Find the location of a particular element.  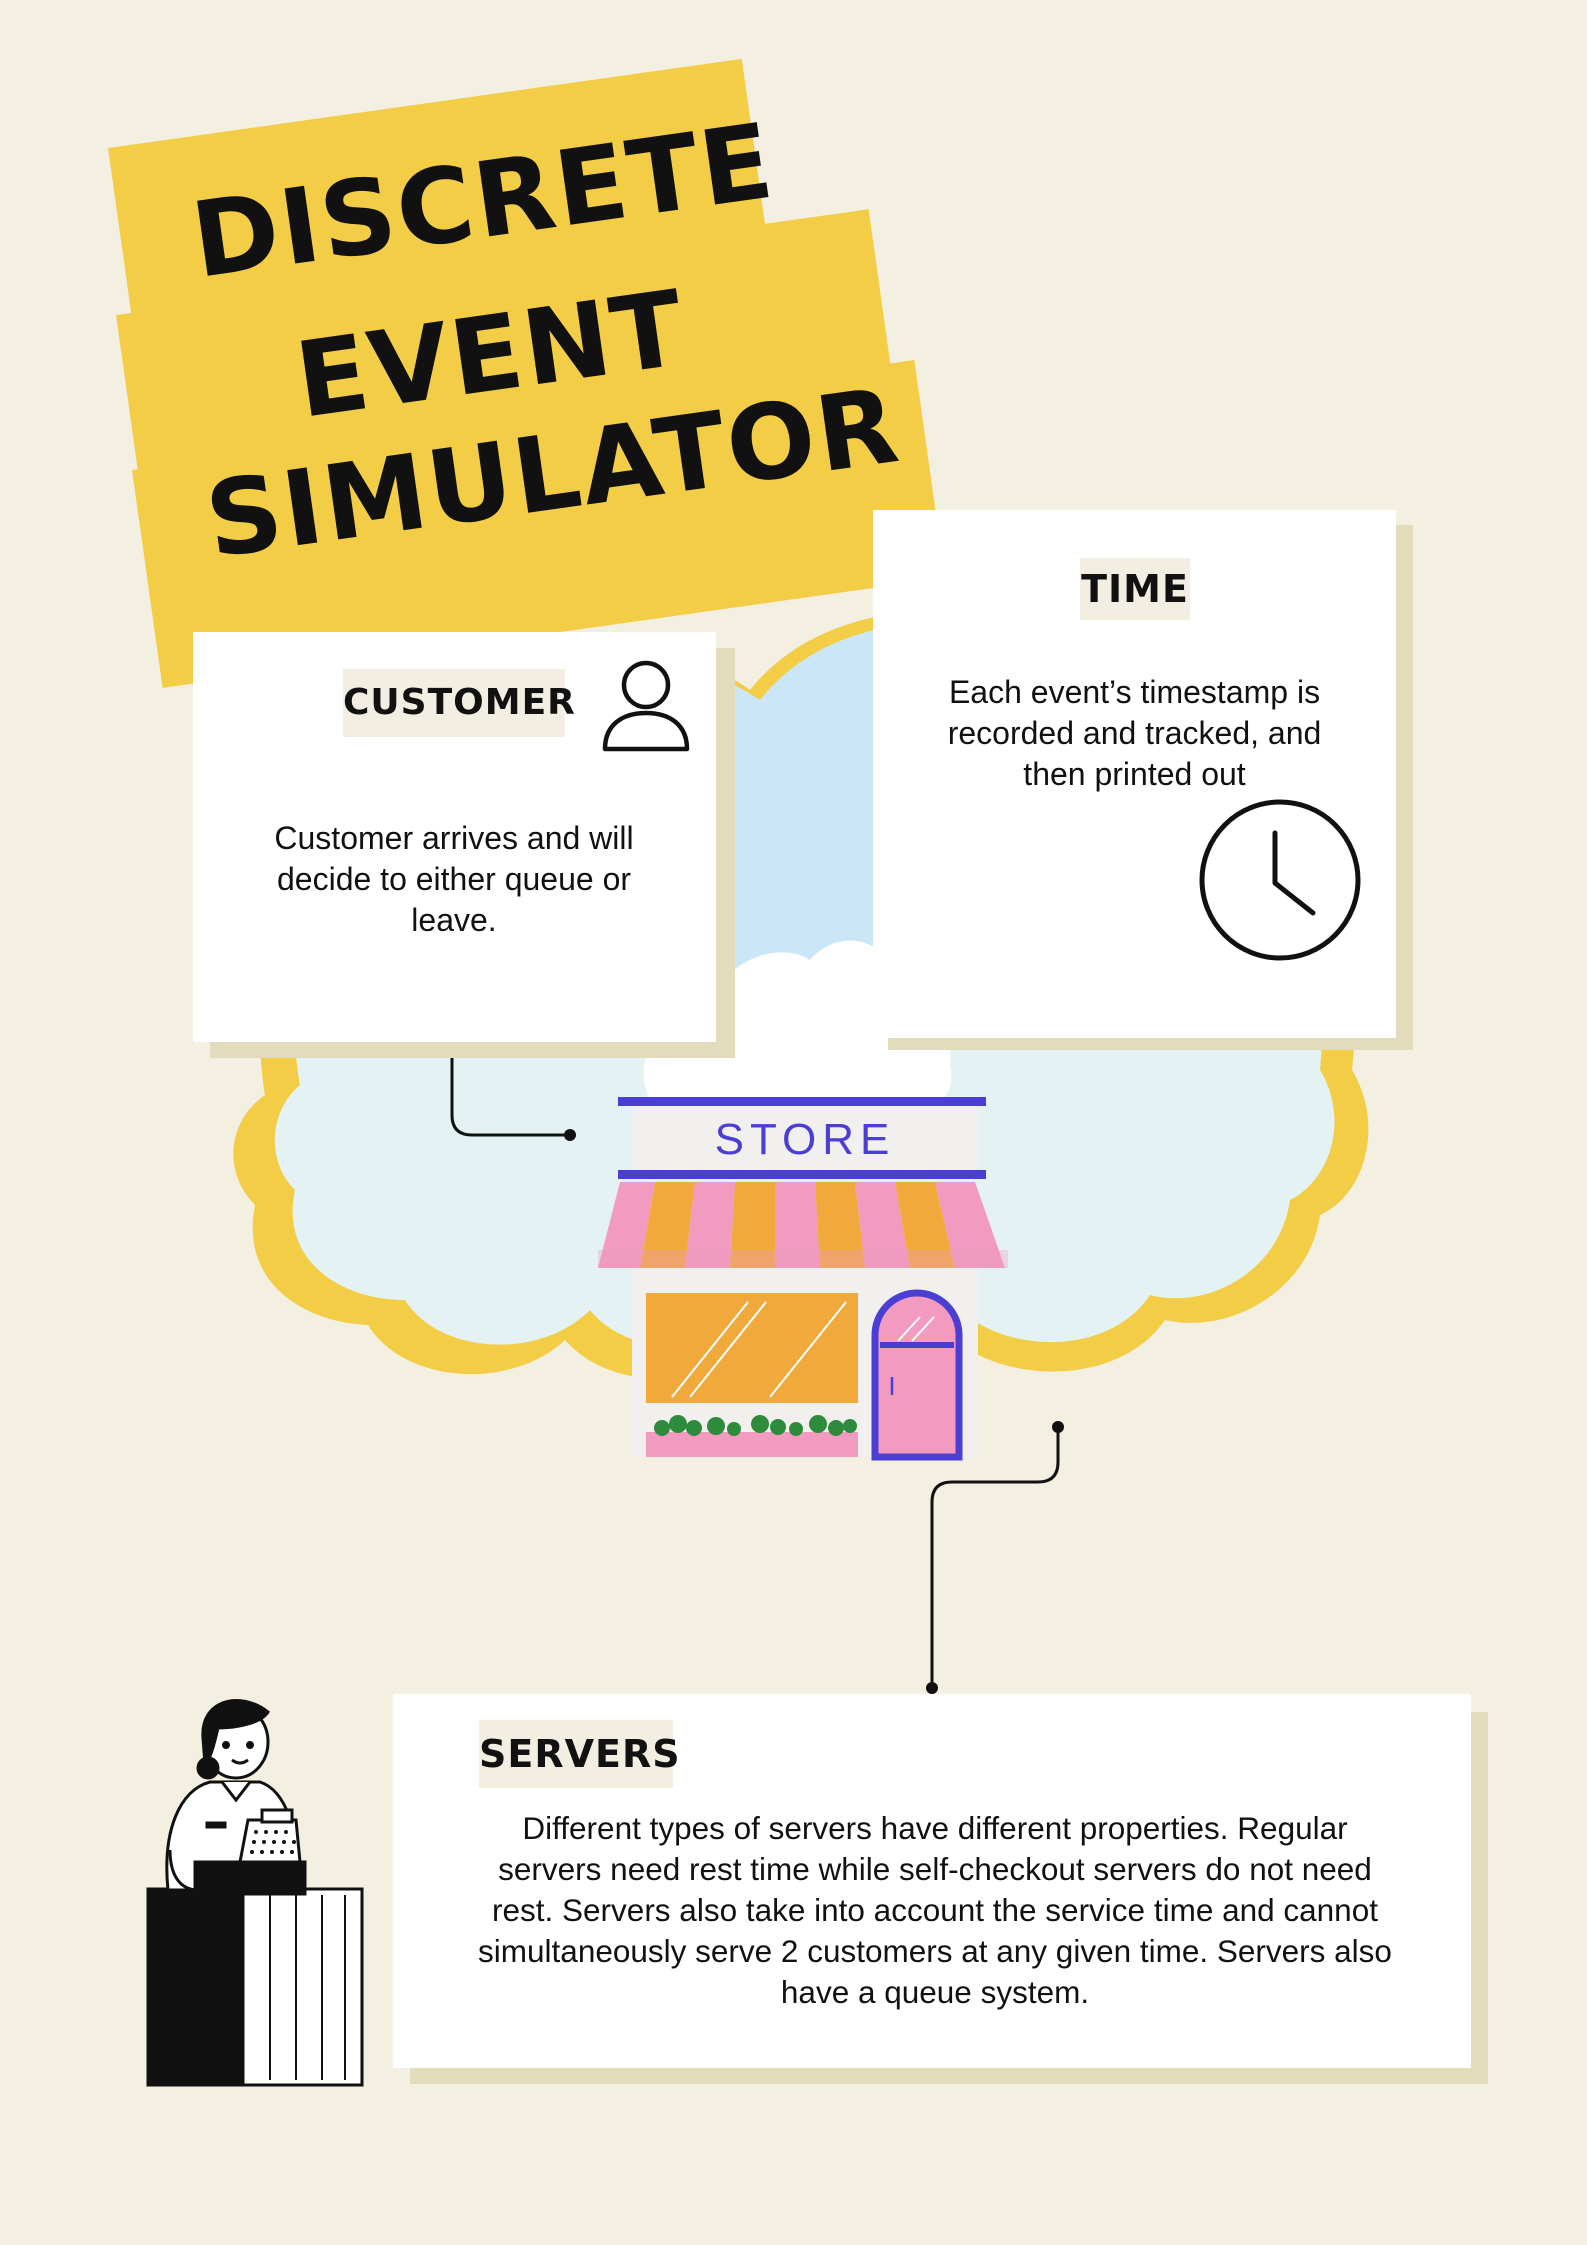

clock-icon is located at coordinates (1280, 880).